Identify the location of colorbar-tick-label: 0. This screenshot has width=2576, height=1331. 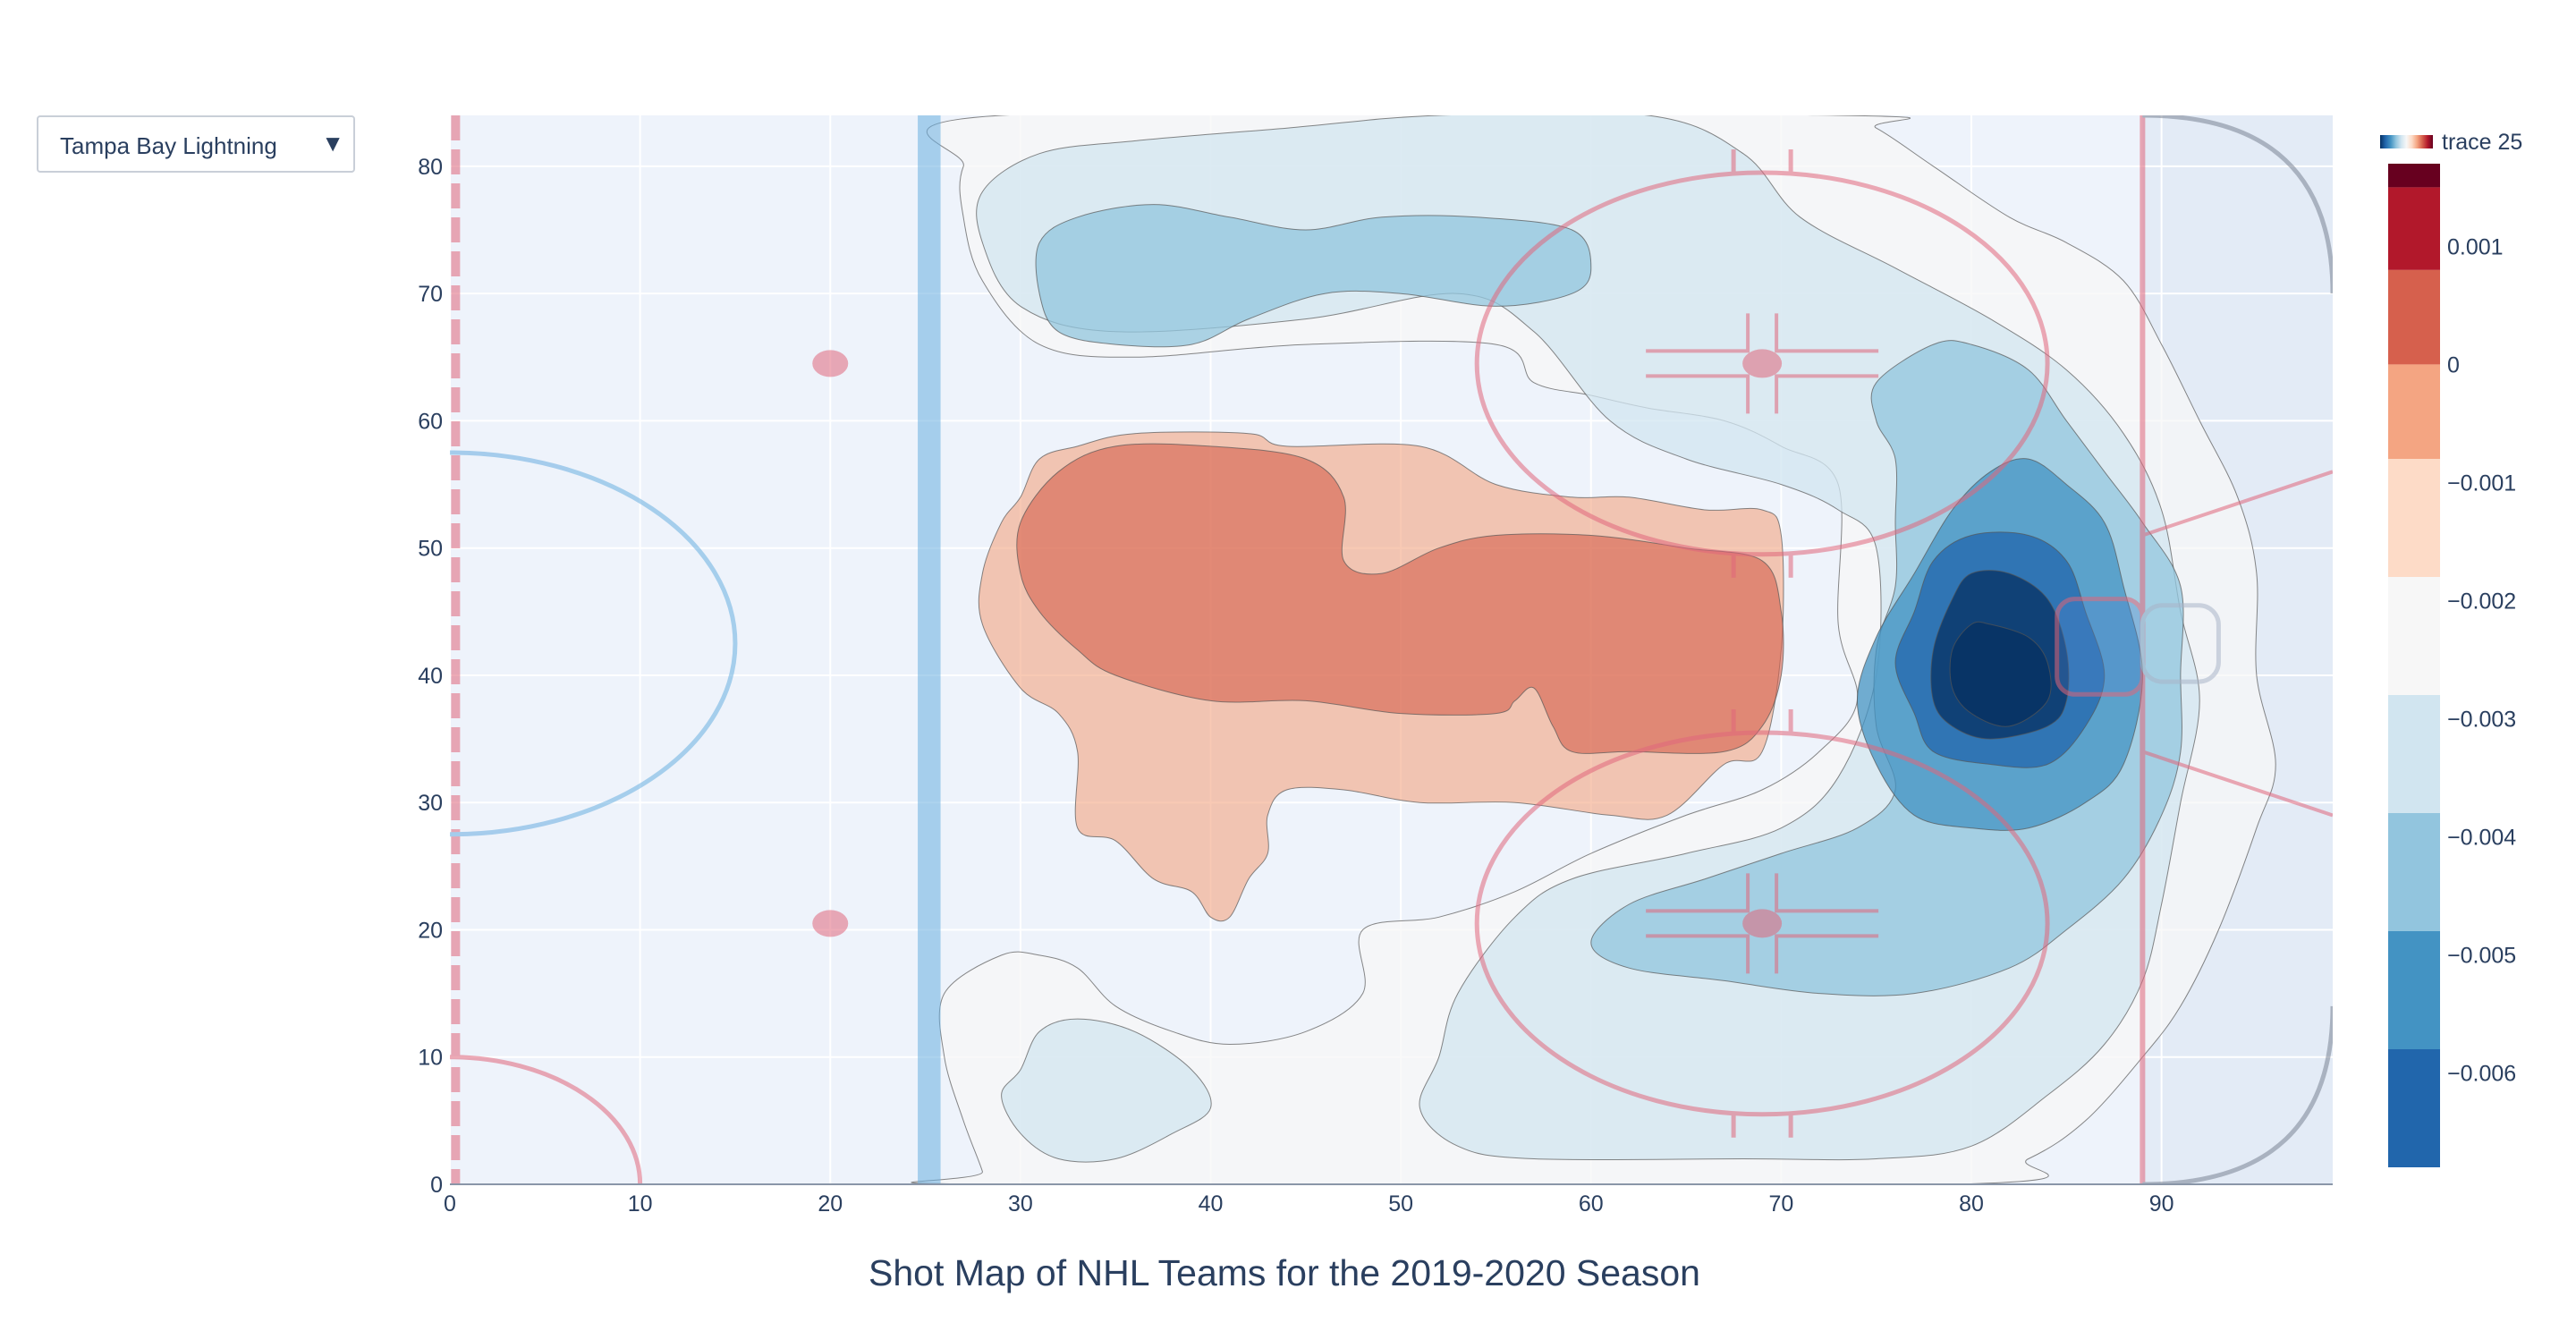
(2453, 365).